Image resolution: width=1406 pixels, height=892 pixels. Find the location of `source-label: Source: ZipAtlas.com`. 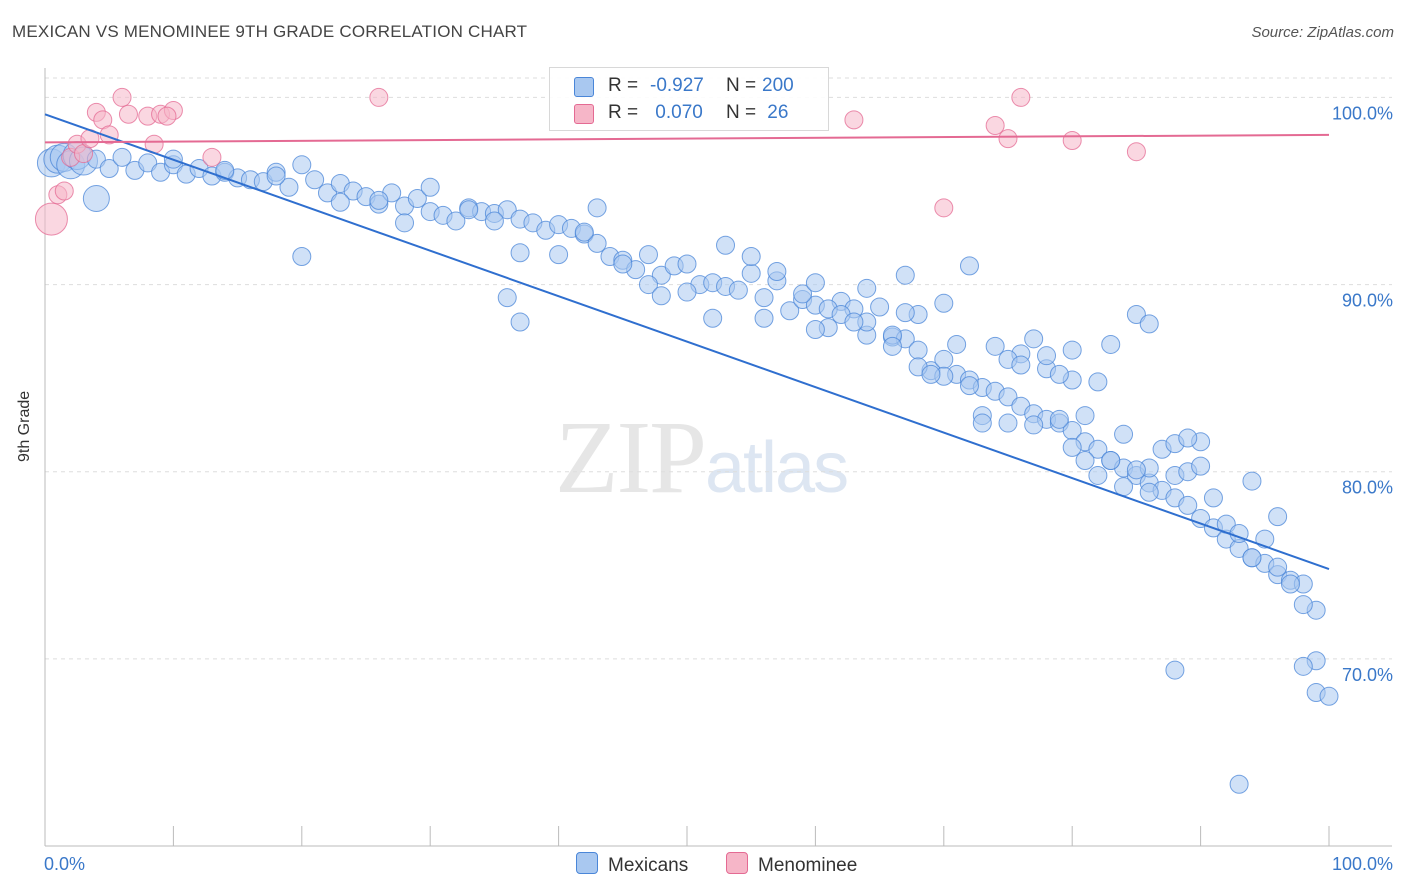

source-label: Source: ZipAtlas.com is located at coordinates (1322, 32).